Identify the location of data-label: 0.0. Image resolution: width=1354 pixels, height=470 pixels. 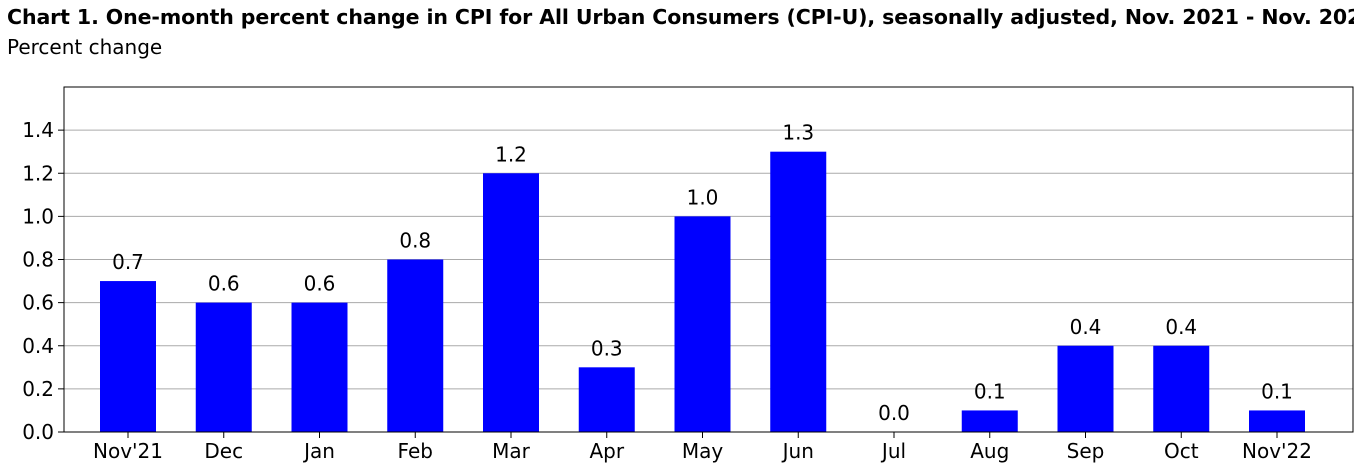
(894, 413).